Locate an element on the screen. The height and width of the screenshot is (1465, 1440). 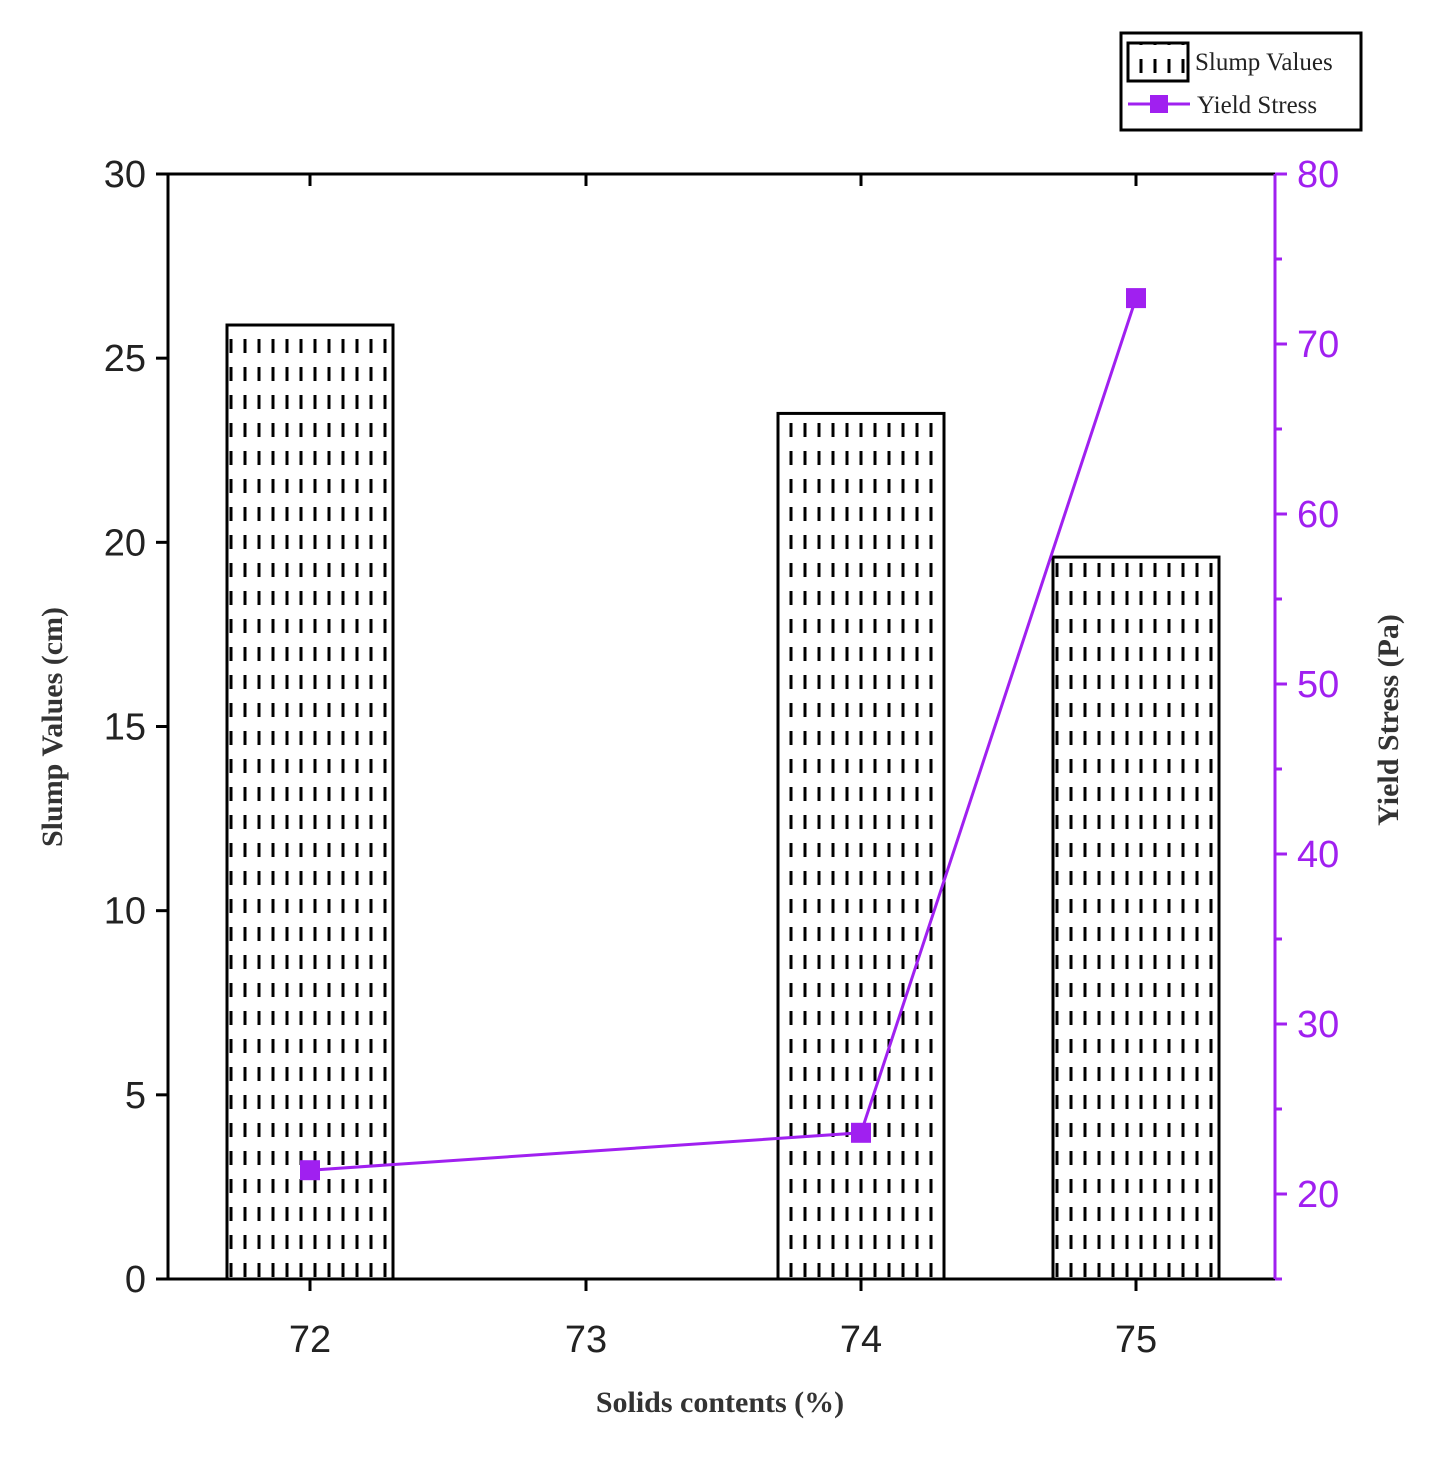
x-tick-label: 73 is located at coordinates (586, 1340).